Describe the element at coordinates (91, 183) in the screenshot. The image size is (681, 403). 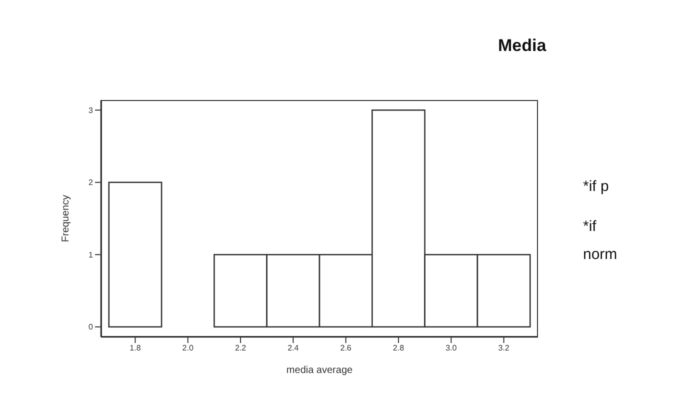
I see `y-tick-label: 2` at that location.